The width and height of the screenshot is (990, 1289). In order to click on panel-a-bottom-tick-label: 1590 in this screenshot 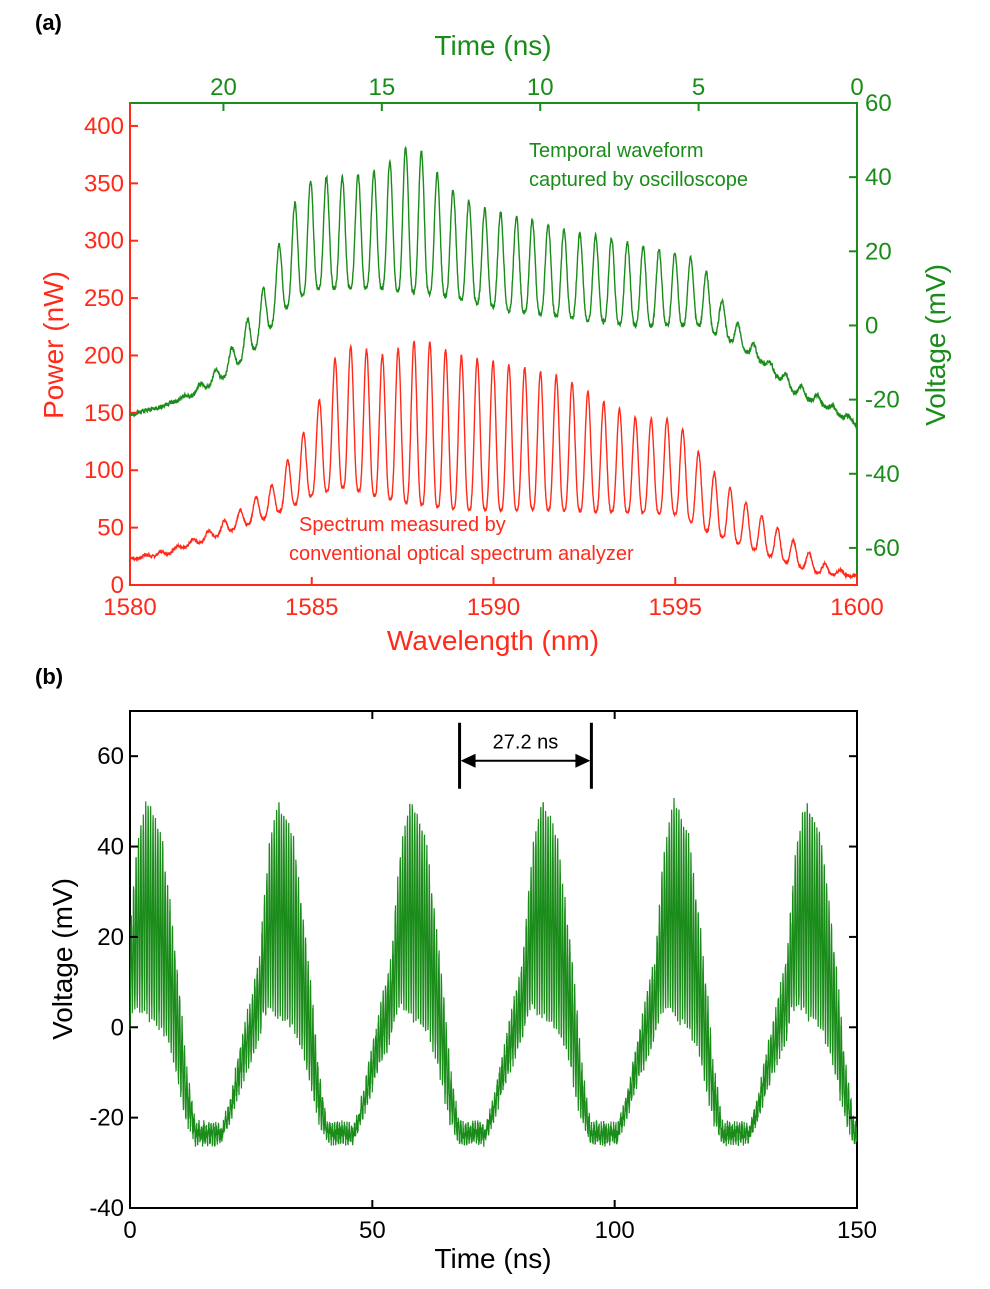, I will do `click(493, 607)`.